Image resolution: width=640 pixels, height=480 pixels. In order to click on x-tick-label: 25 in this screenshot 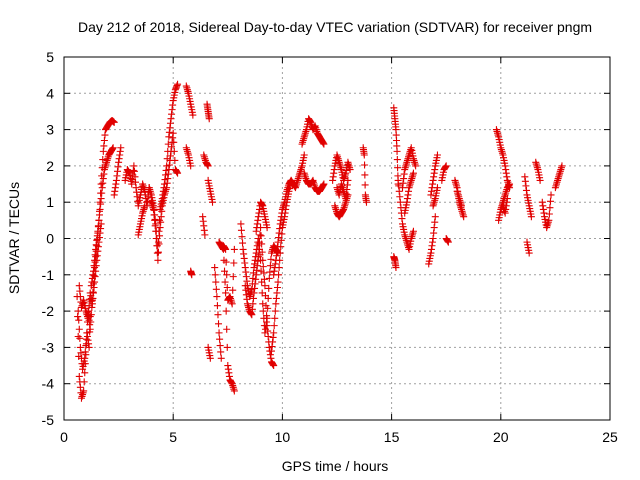, I will do `click(610, 437)`.